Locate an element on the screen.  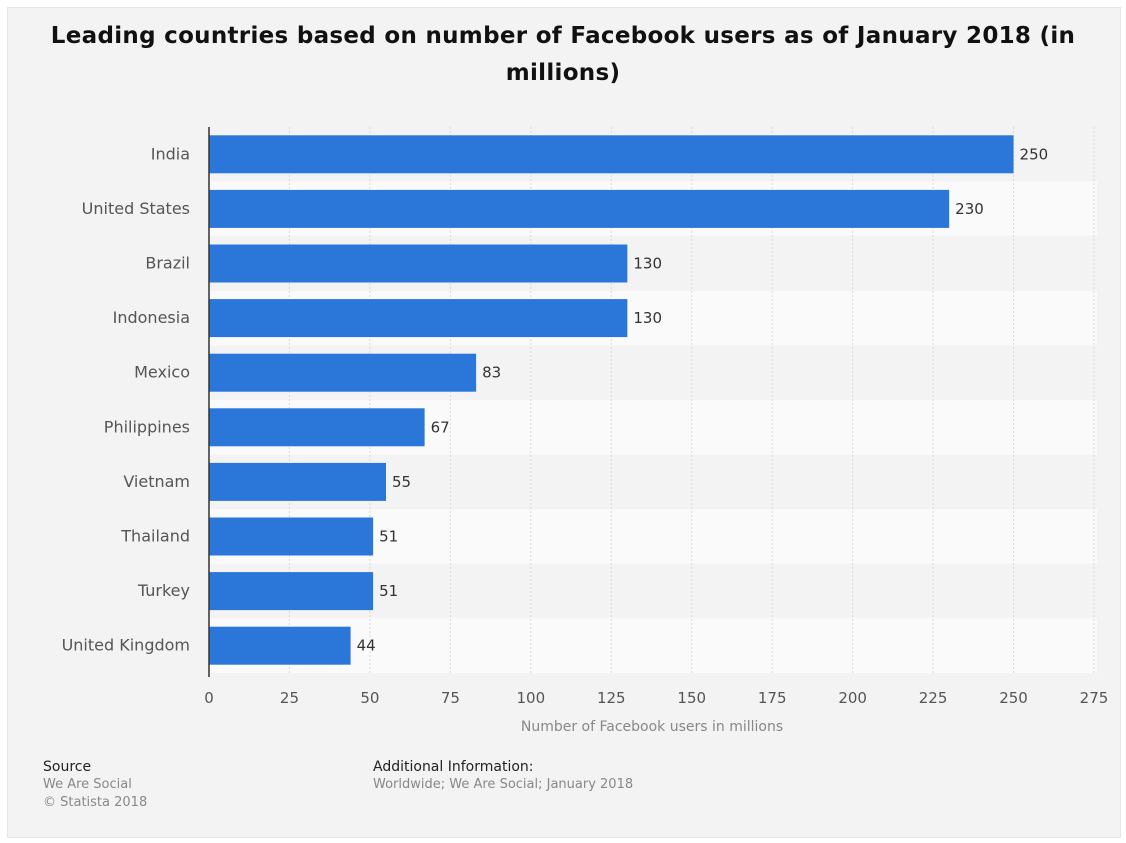
category-label: Indonesia is located at coordinates (151, 317).